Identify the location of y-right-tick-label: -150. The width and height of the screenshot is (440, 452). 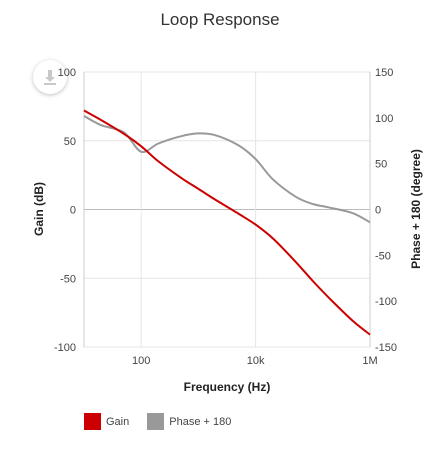
(386, 348).